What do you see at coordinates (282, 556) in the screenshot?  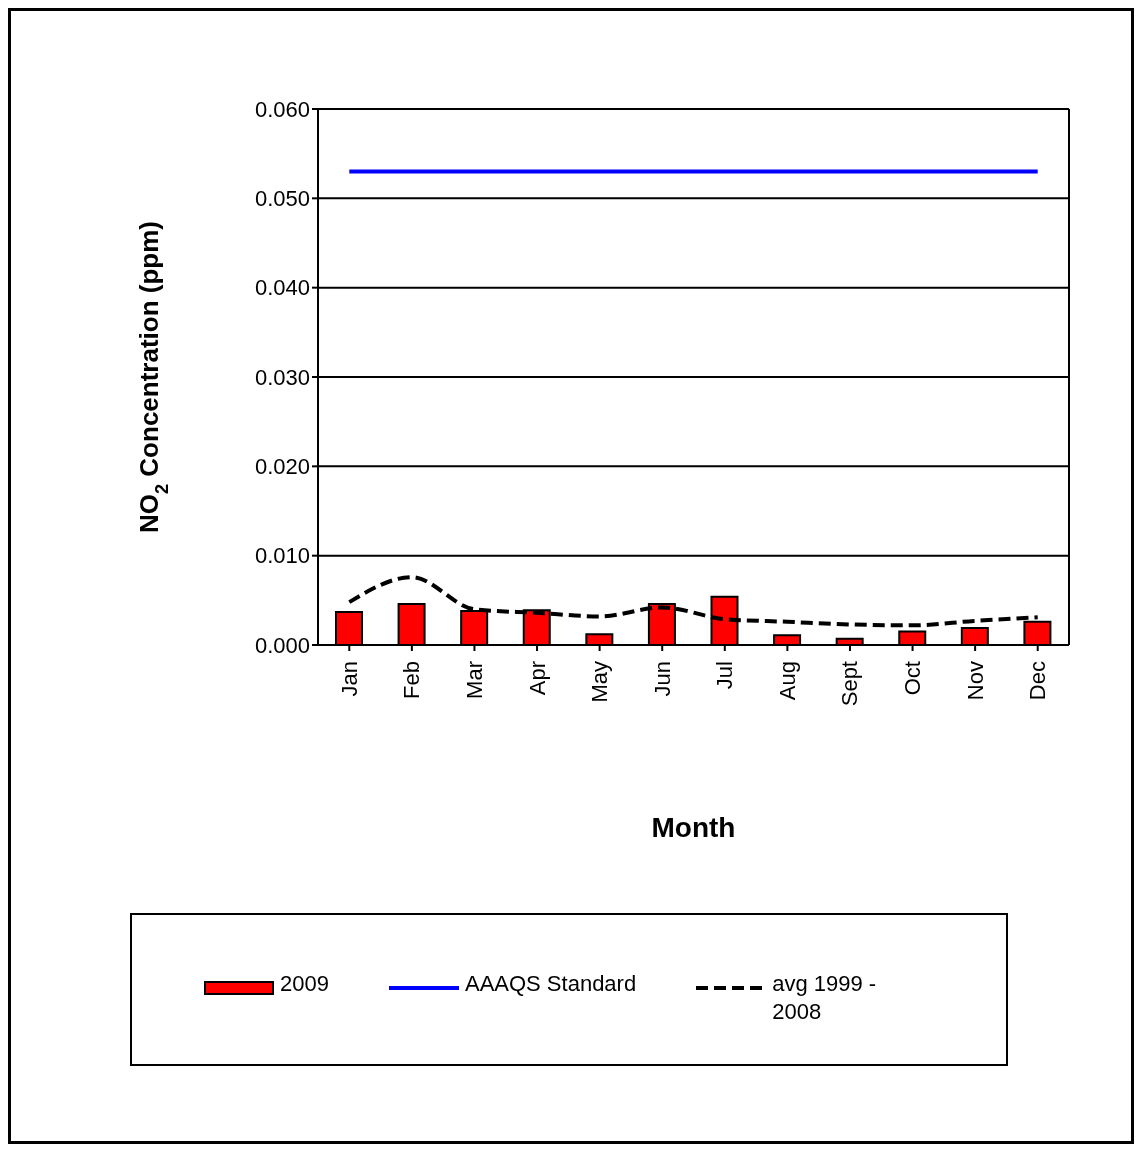 I see `y-tick-label: 0.010` at bounding box center [282, 556].